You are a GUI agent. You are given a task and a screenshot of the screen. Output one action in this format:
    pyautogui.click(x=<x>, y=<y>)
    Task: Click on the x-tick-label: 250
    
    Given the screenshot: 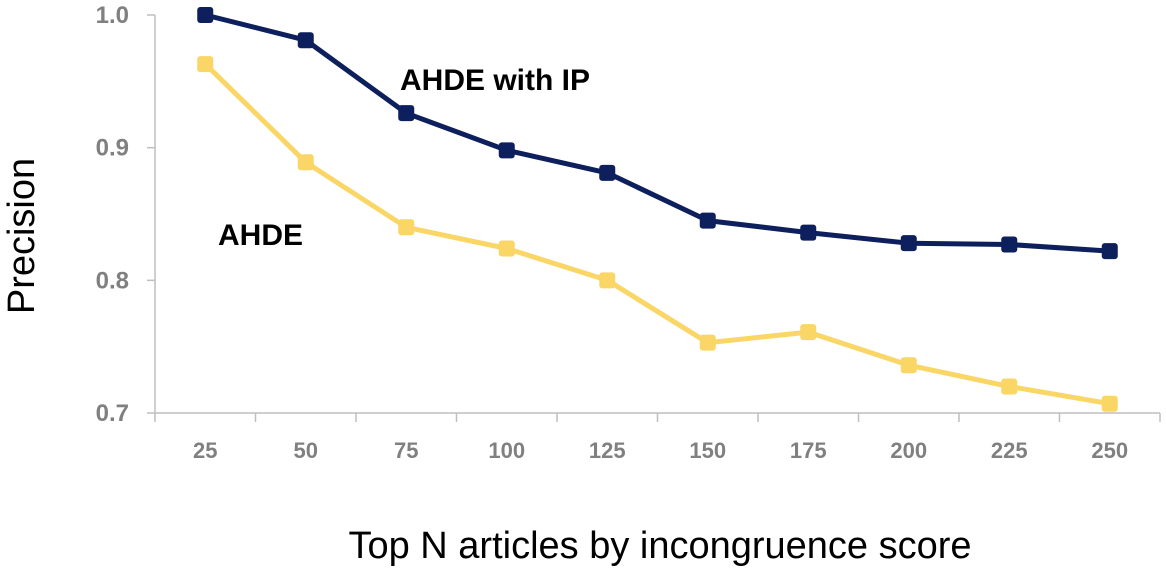 What is the action you would take?
    pyautogui.click(x=1109, y=450)
    